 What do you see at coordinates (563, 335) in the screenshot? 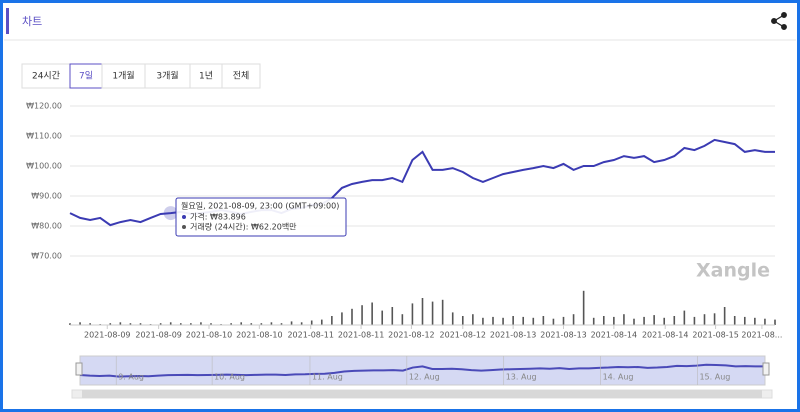
I see `x-tick-label: 2021-08-13` at bounding box center [563, 335].